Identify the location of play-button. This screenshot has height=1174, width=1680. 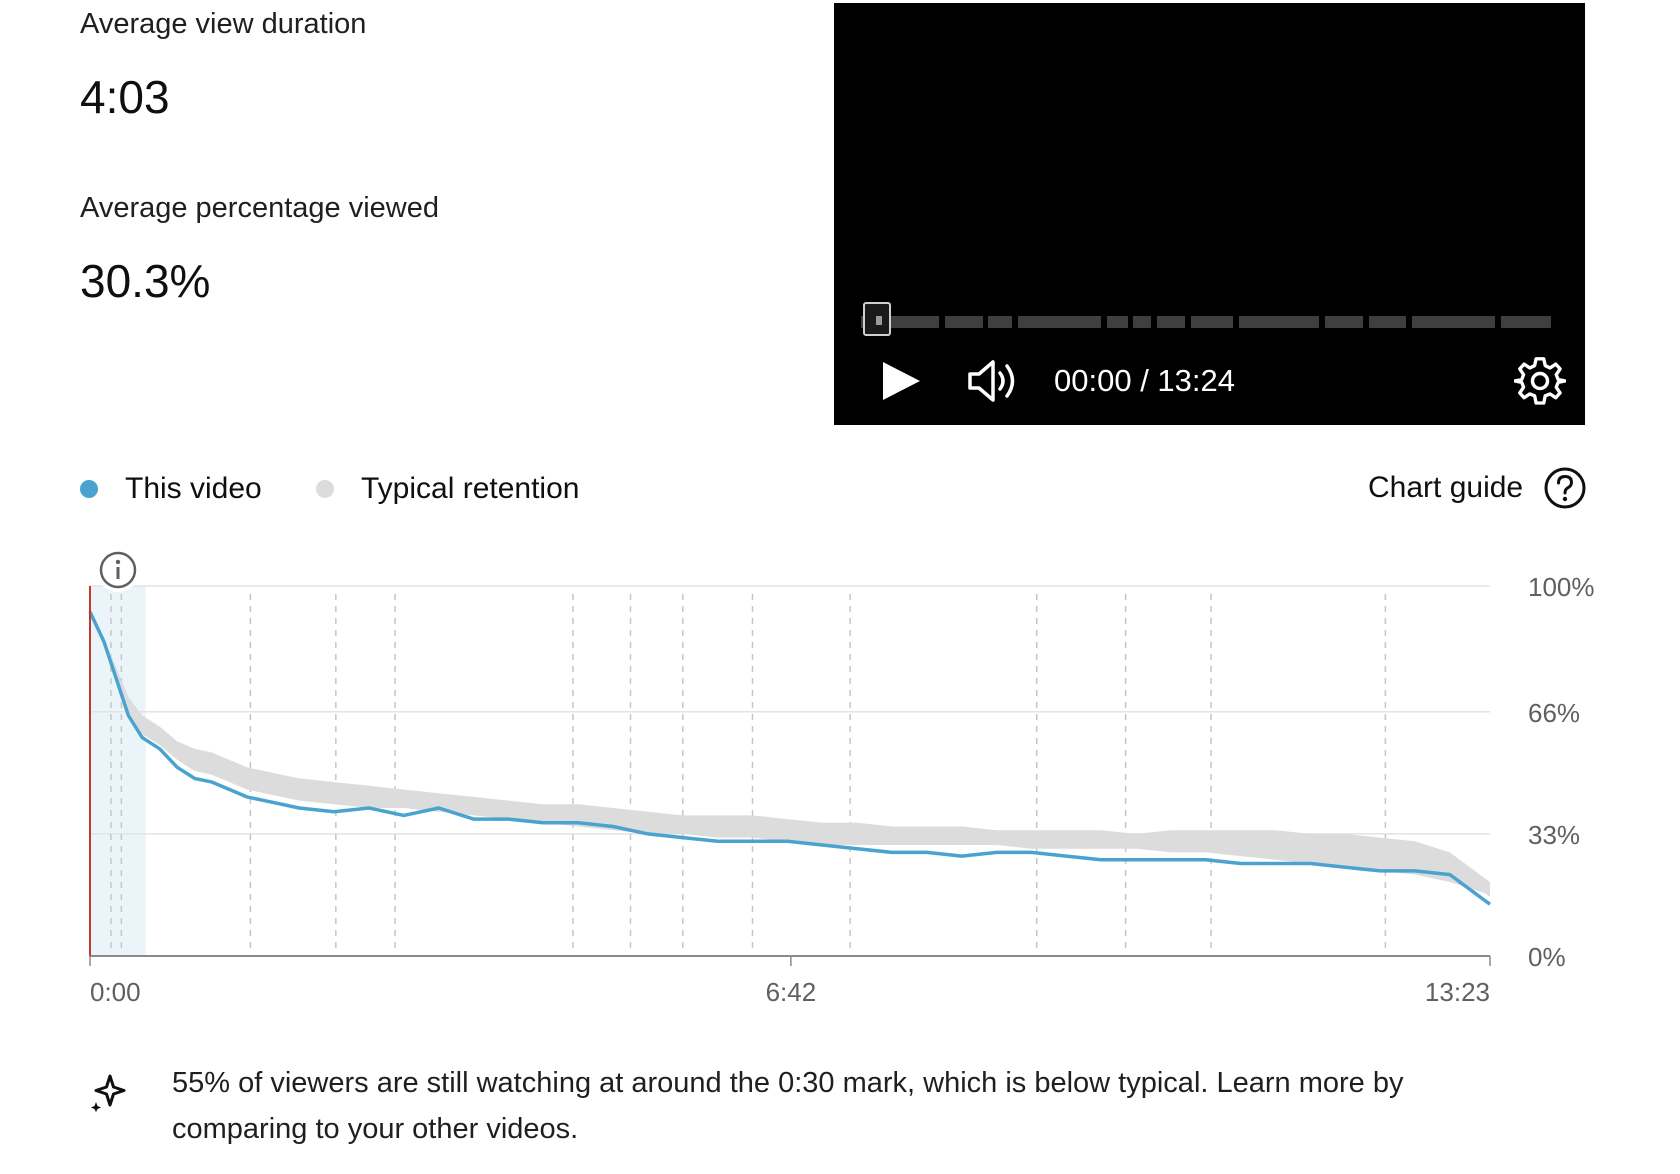
(901, 381).